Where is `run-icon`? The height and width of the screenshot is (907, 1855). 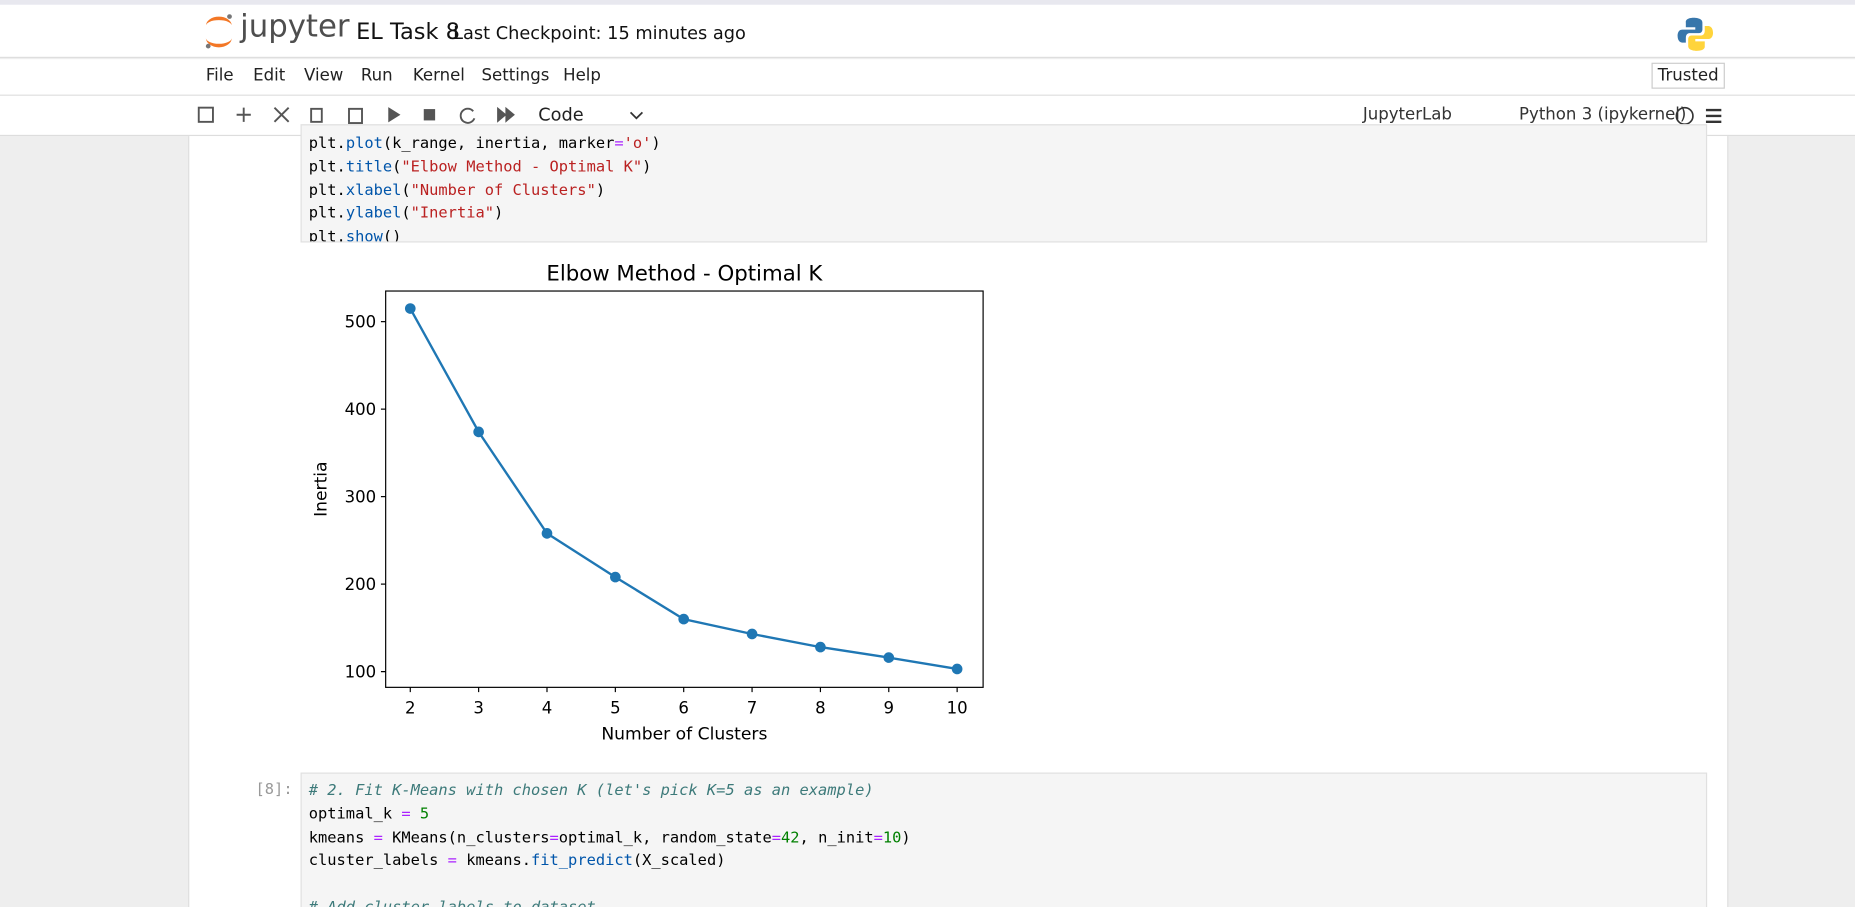 run-icon is located at coordinates (394, 115).